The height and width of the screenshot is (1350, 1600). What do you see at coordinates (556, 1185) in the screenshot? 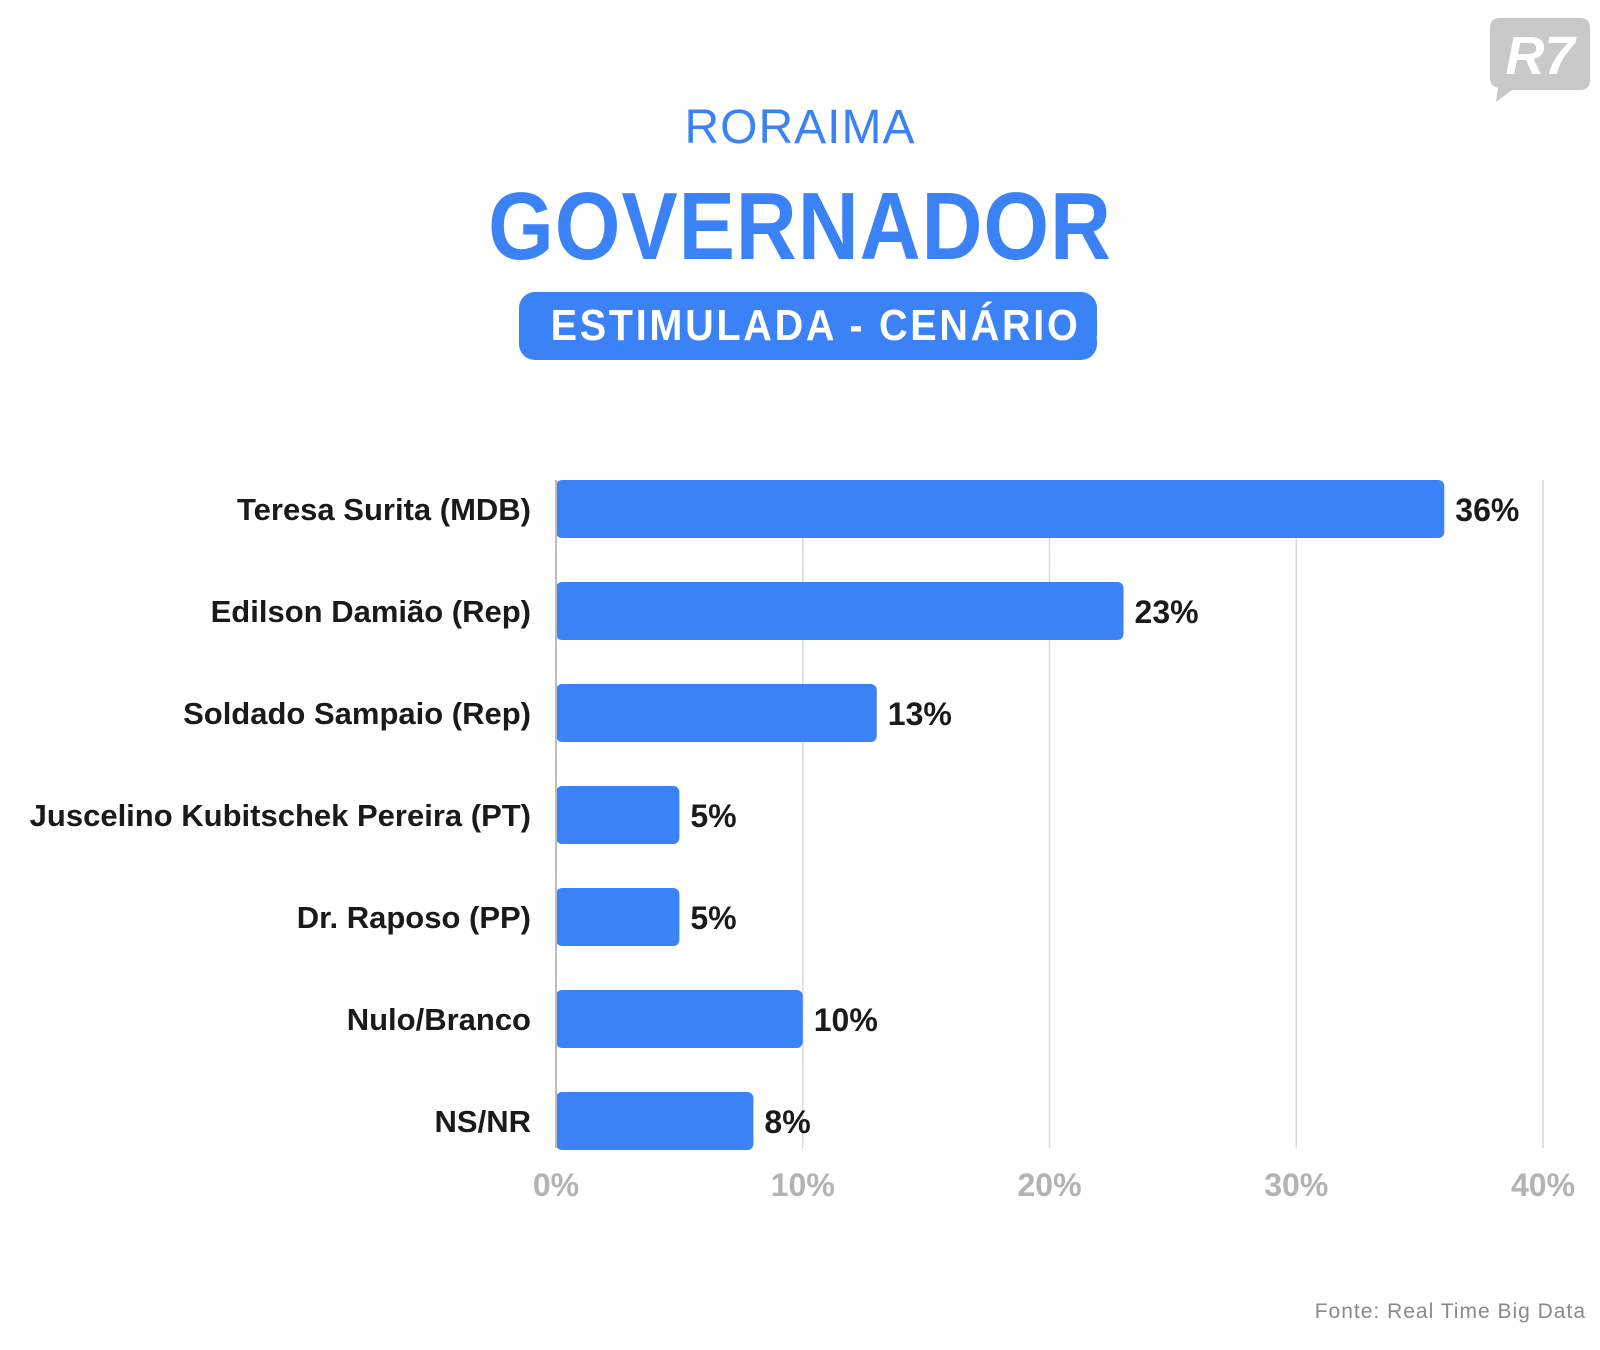
I see `x-tick-label: 0%` at bounding box center [556, 1185].